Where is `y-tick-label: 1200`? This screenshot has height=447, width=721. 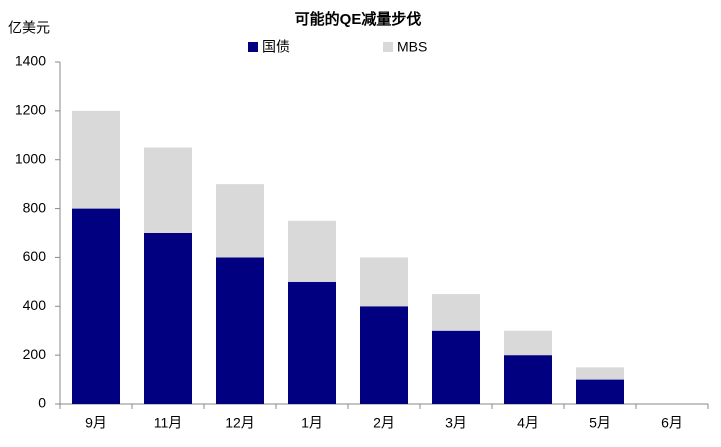 y-tick-label: 1200 is located at coordinates (30, 110).